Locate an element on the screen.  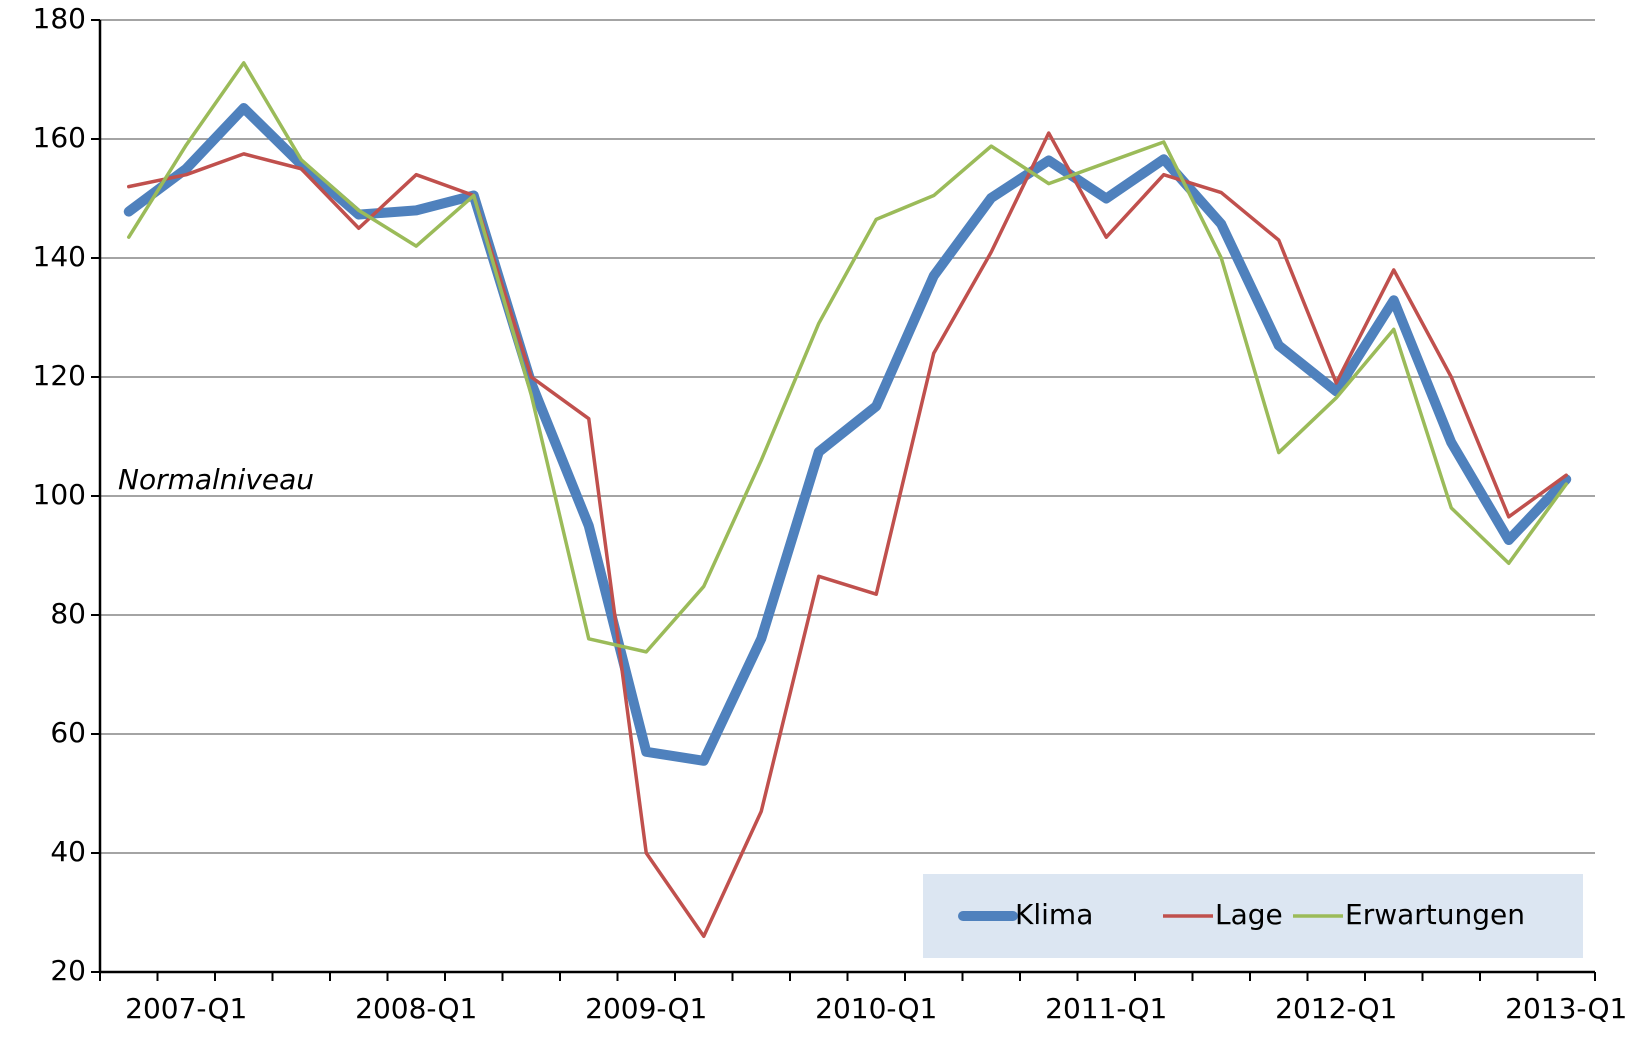
x-tick-label: 2008-Q1 is located at coordinates (416, 1008).